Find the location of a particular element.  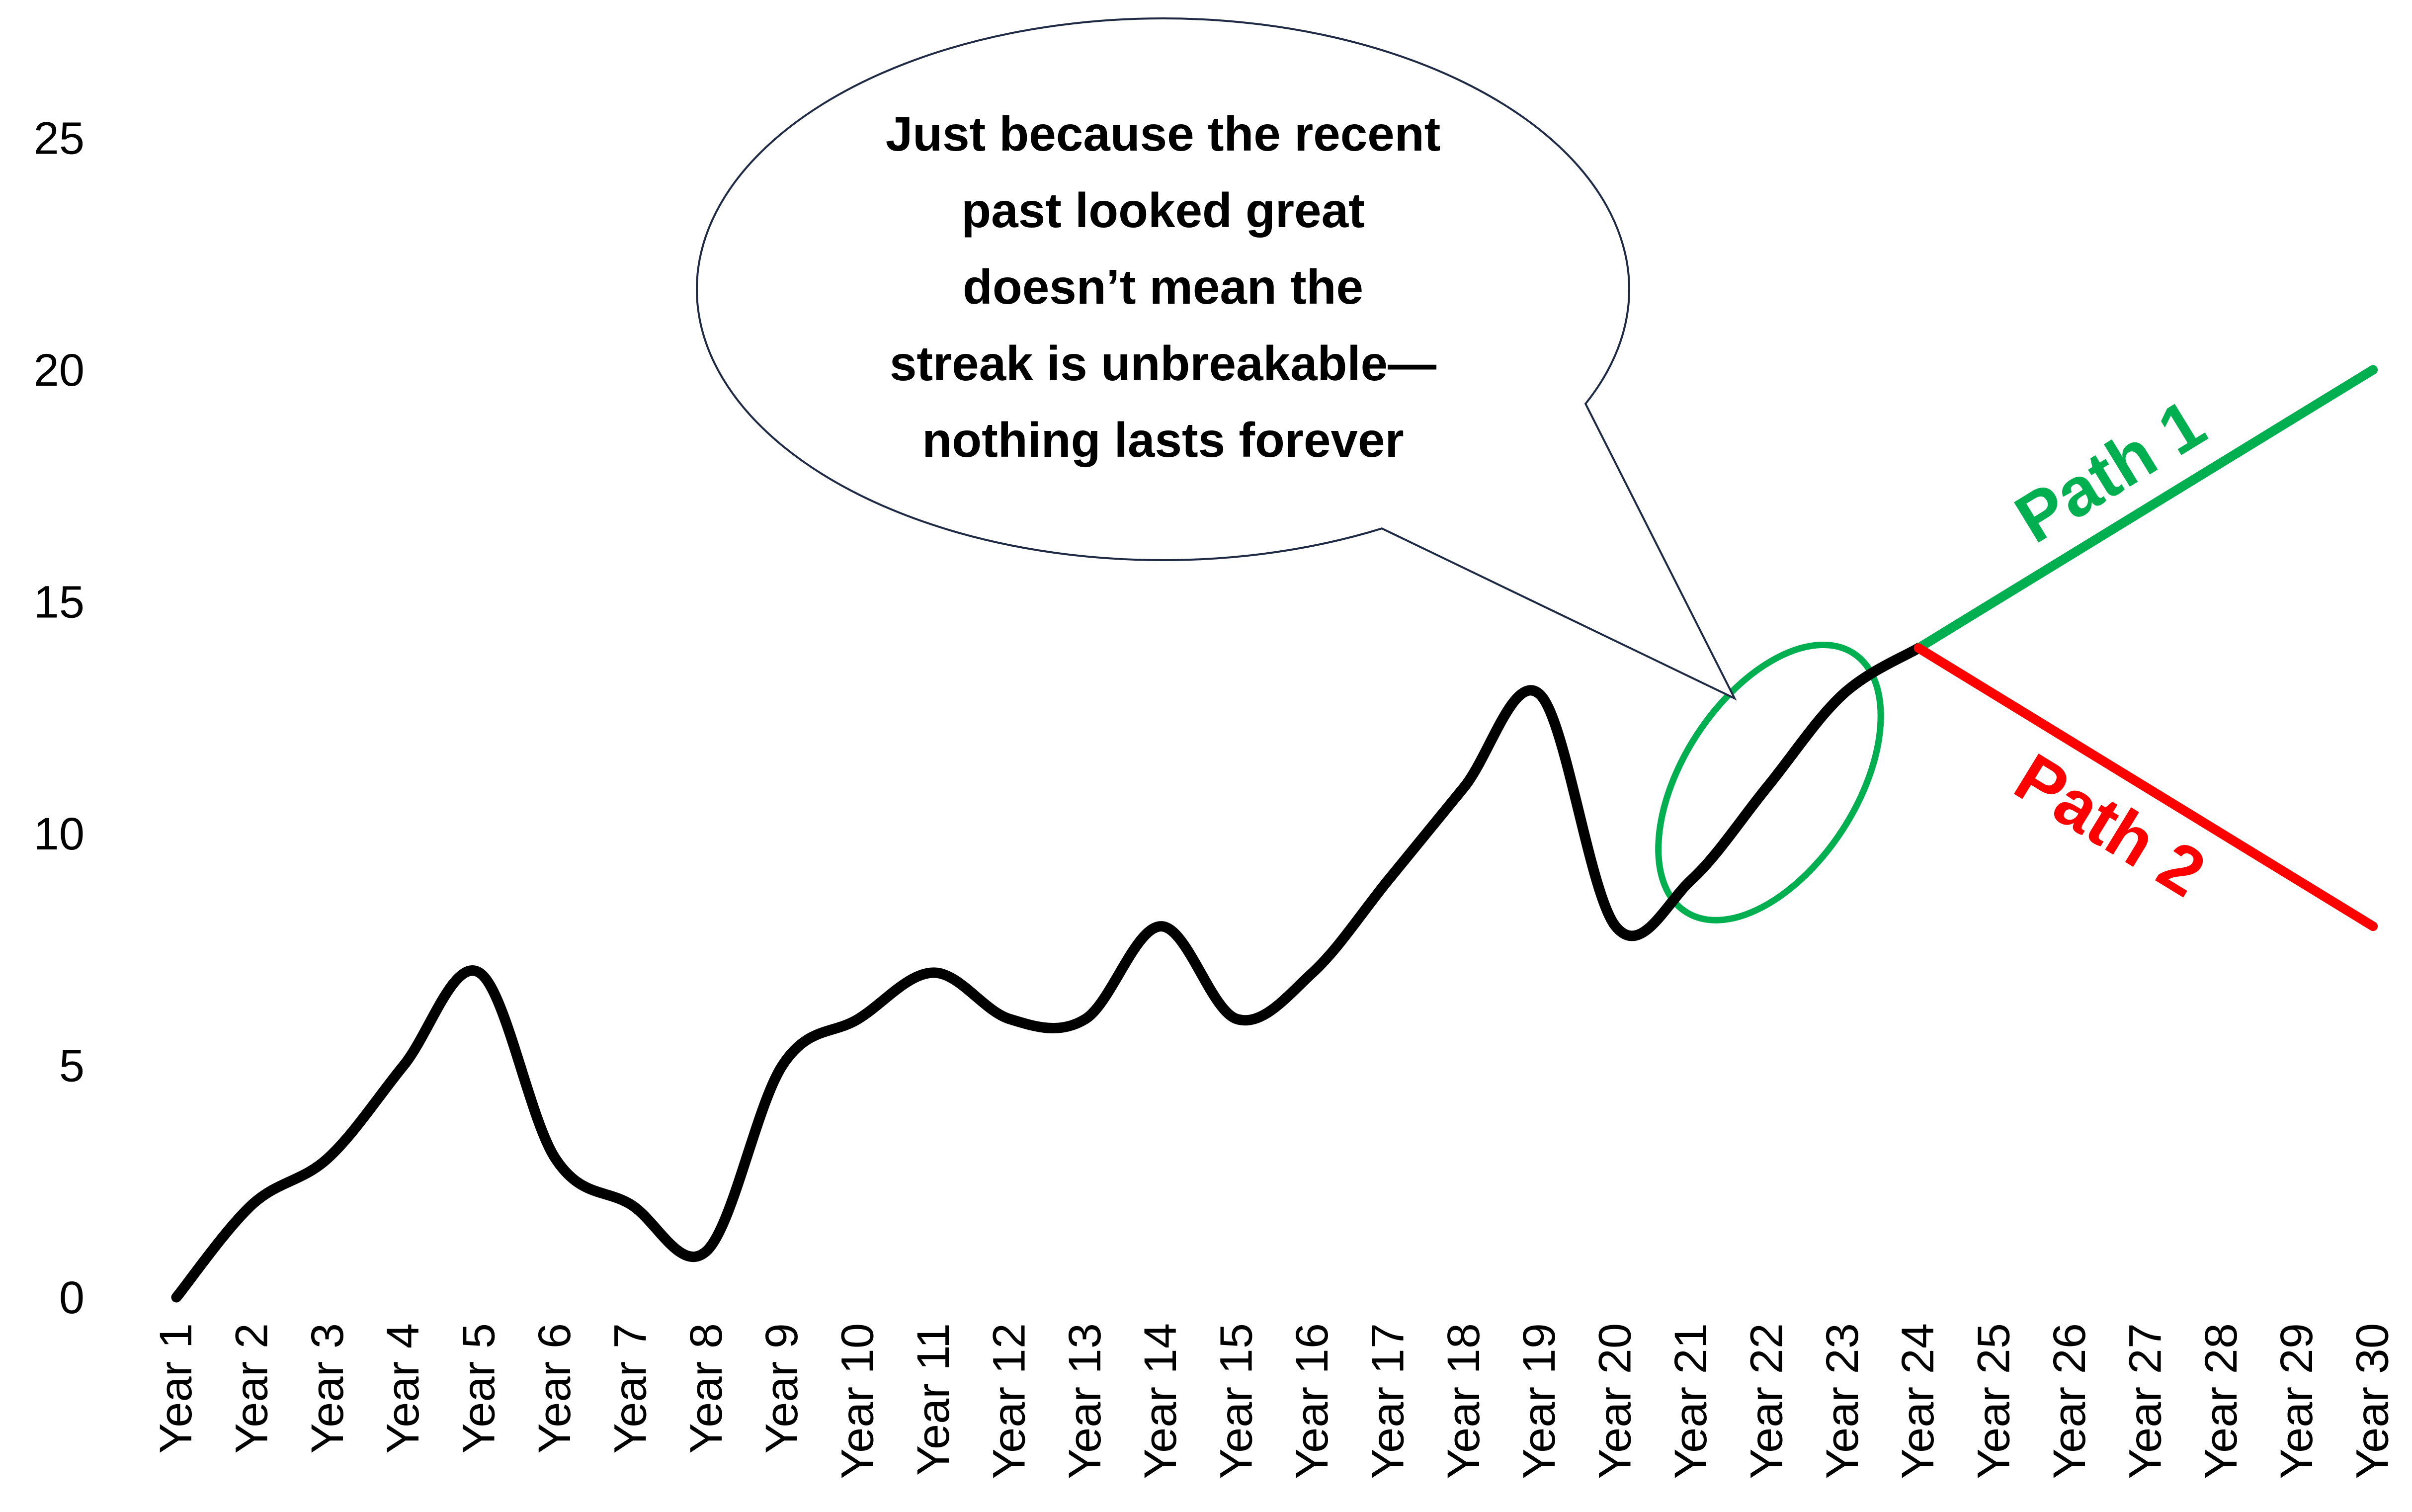

callout-text-line: streak is unbreakable— is located at coordinates (1163, 363).